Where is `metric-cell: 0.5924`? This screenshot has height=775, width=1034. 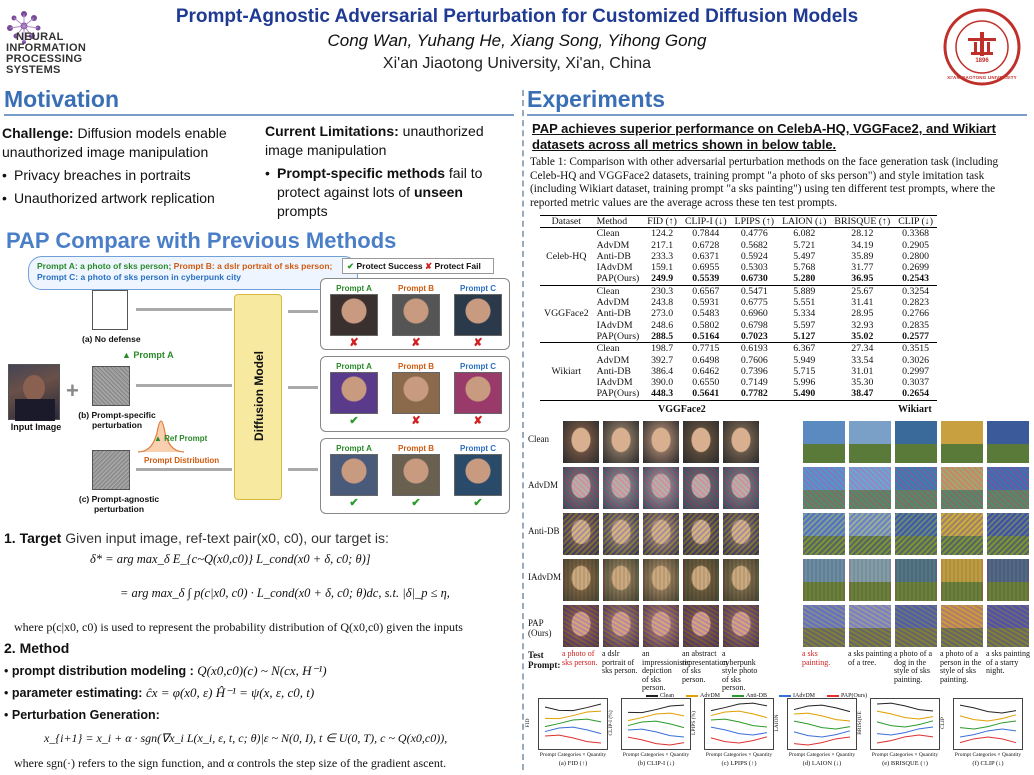
metric-cell: 0.5924 is located at coordinates (754, 256).